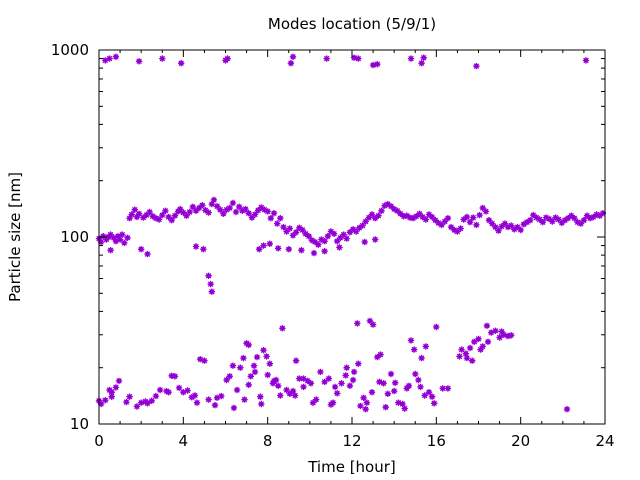 The image size is (640, 480). What do you see at coordinates (352, 24) in the screenshot?
I see `chart-title: Modes location (5/9/1)` at bounding box center [352, 24].